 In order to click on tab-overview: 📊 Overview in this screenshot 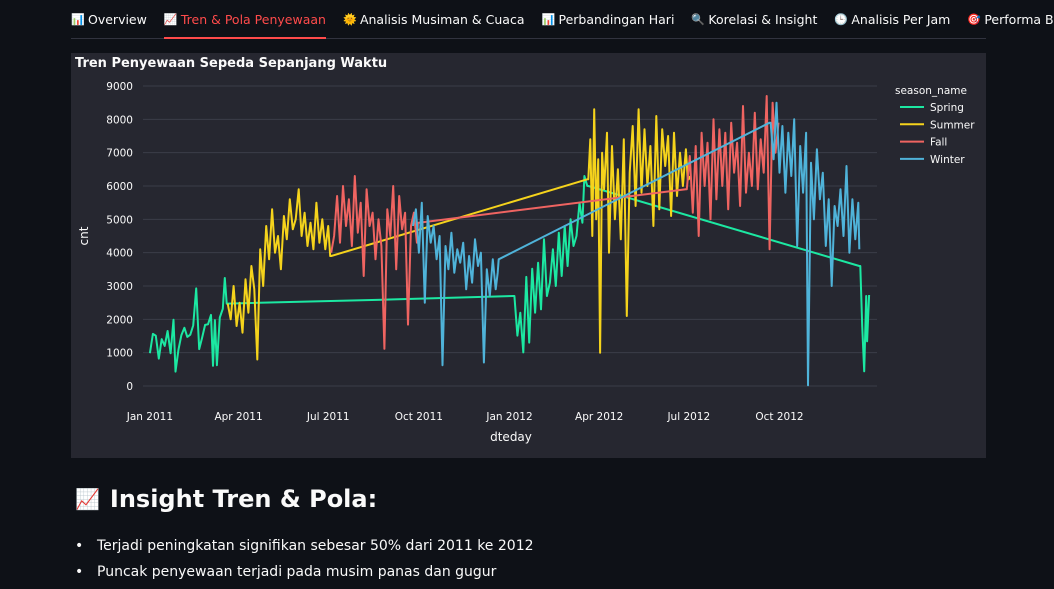, I will do `click(109, 19)`.